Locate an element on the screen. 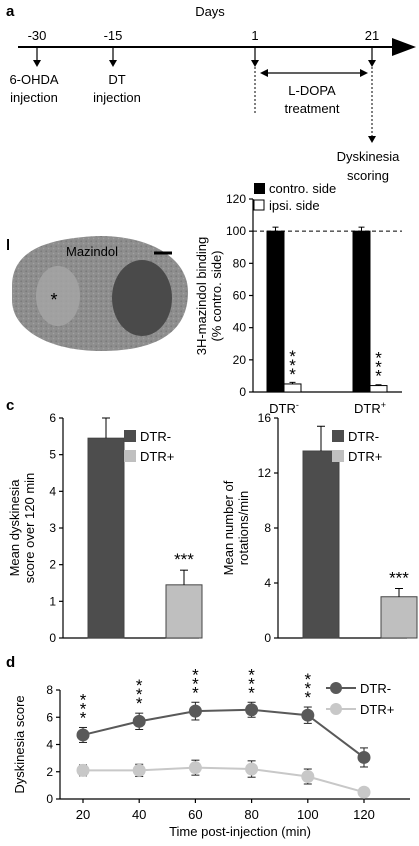  label-dyskinesia: Dyskinesia is located at coordinates (369, 156).